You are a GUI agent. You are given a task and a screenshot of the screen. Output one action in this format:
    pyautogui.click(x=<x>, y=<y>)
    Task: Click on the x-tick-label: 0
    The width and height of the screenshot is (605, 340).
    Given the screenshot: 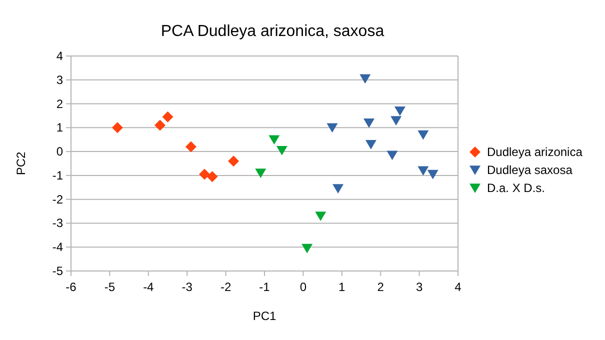 What is the action you would take?
    pyautogui.click(x=303, y=287)
    